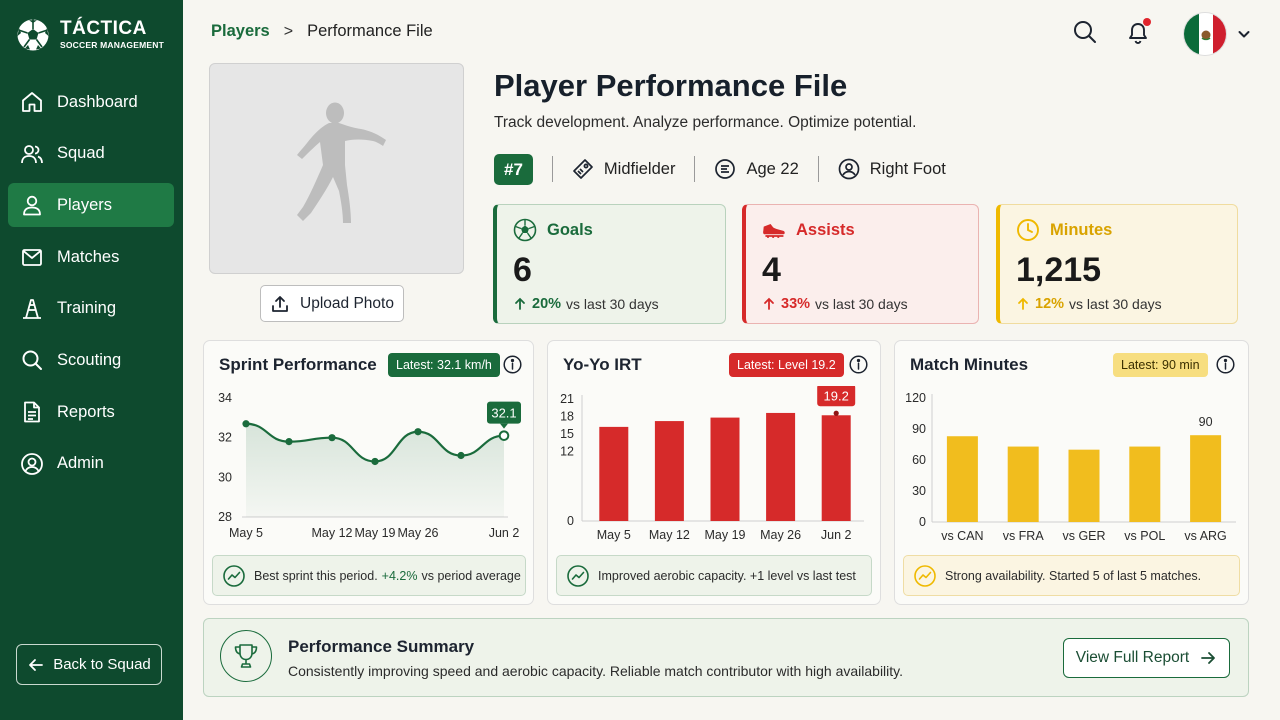 This screenshot has height=720, width=1280. What do you see at coordinates (375, 470) in the screenshot?
I see `sprint-area` at bounding box center [375, 470].